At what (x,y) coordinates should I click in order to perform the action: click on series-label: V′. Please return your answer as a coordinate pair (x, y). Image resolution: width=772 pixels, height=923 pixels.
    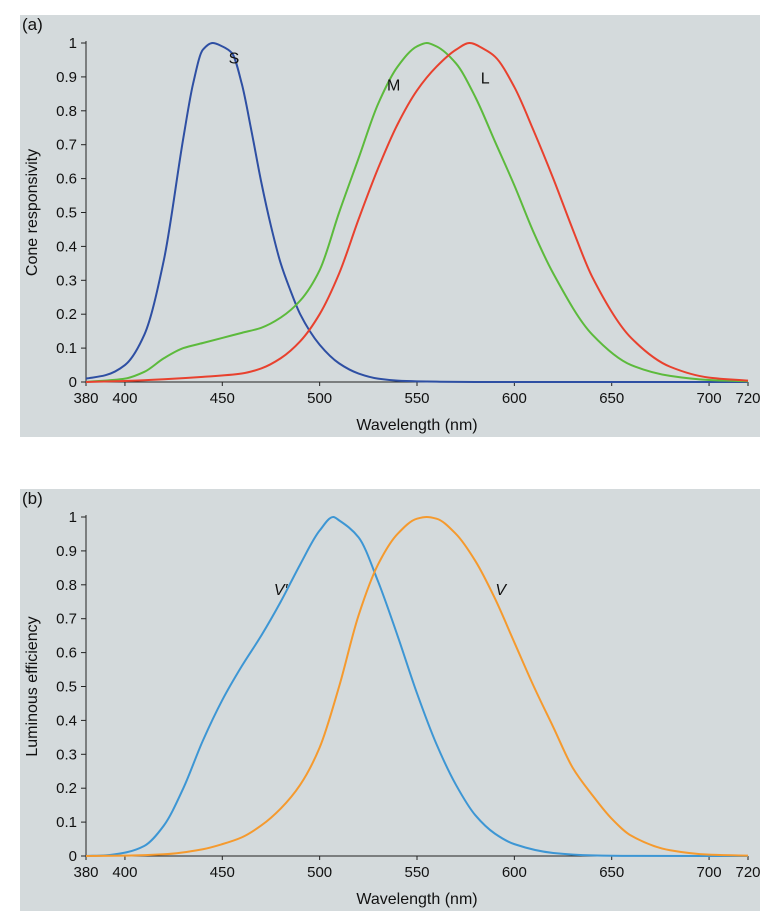
    Looking at the image, I should click on (281, 590).